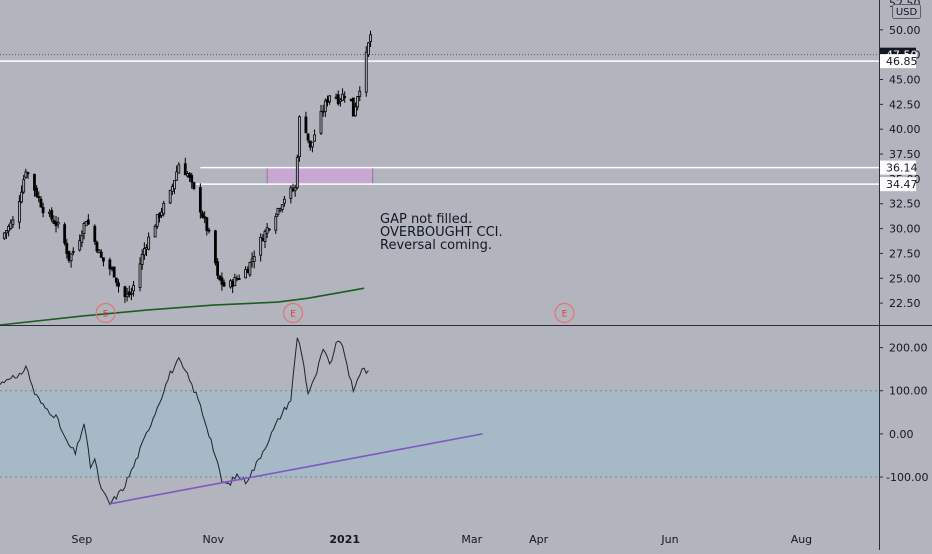 The height and width of the screenshot is (554, 932). Describe the element at coordinates (908, 348) in the screenshot. I see `cci-tick-label: 200.00` at that location.